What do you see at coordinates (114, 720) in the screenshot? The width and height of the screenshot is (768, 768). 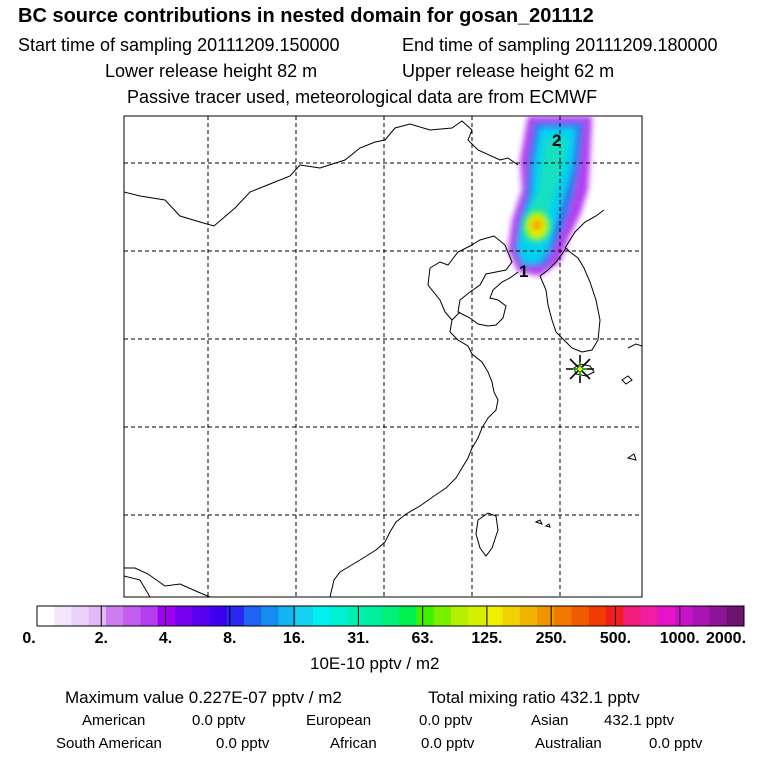 I see `american-label: American` at bounding box center [114, 720].